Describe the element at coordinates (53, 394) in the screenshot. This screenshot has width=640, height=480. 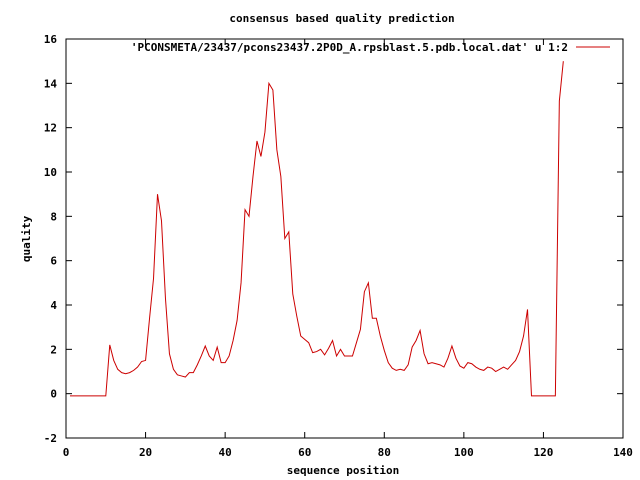
I see `y-tick-label: 0` at that location.